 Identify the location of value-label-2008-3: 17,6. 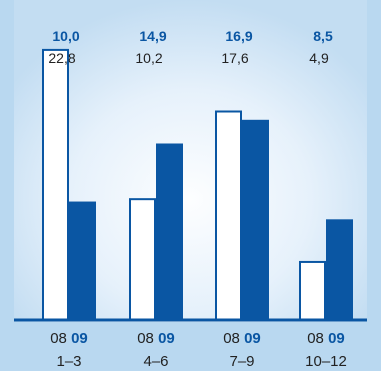
(234, 58).